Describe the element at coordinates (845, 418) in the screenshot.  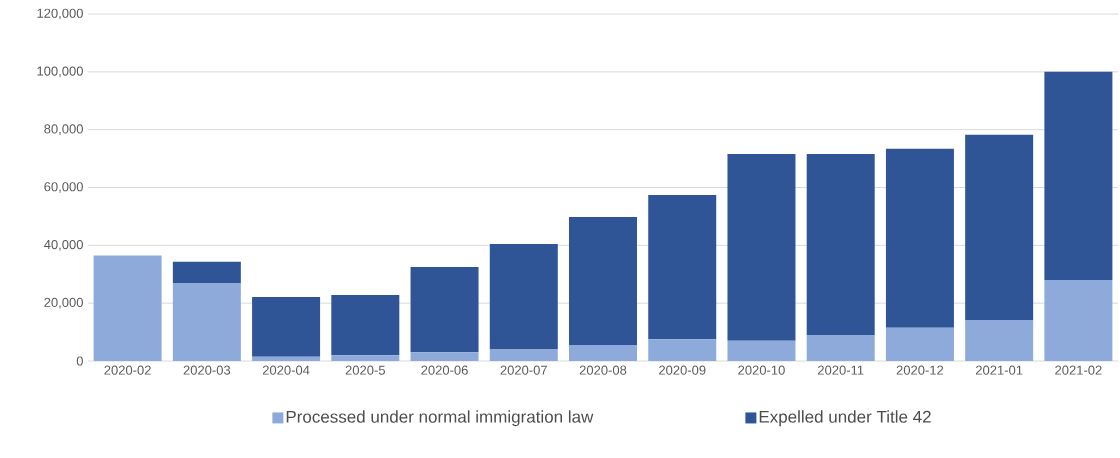
I see `legend-label: Expelled under Title 42` at that location.